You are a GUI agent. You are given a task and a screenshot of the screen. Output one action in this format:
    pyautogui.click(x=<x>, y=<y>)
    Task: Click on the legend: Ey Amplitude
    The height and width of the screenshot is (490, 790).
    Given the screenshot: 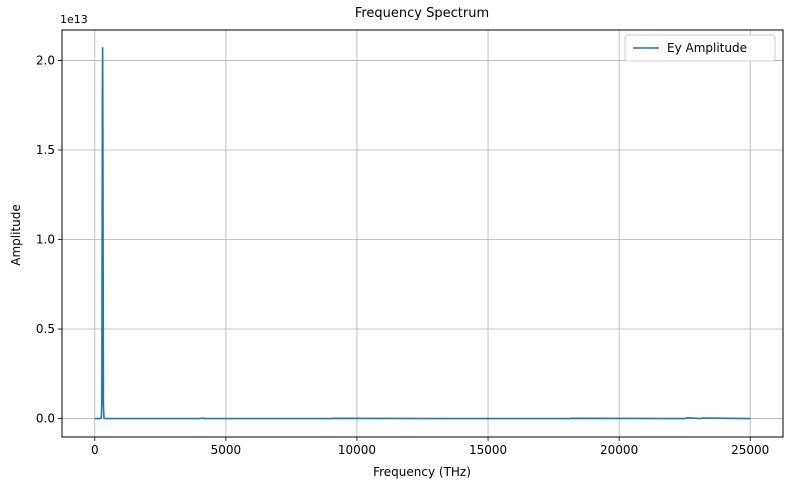 What is the action you would take?
    pyautogui.click(x=700, y=48)
    